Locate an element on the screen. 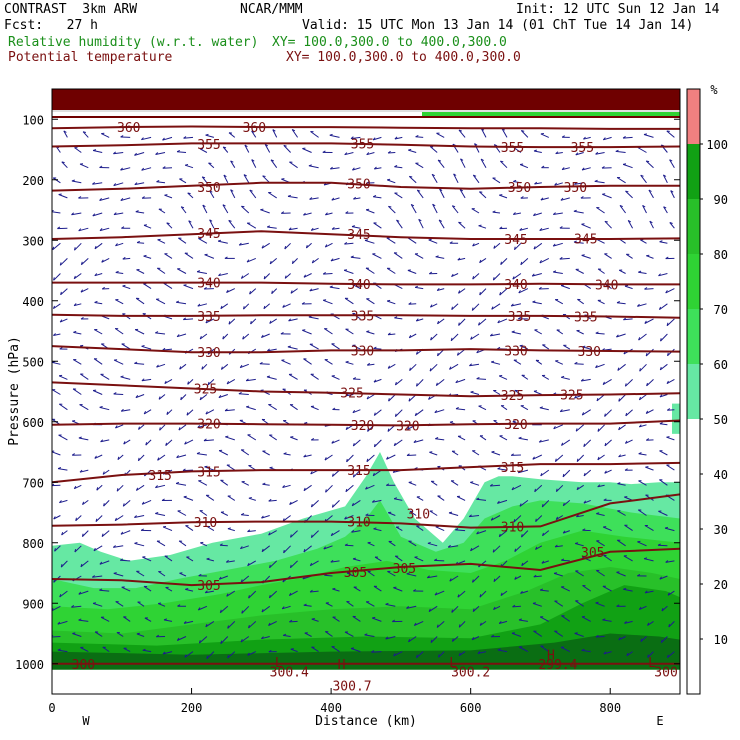 The image size is (740, 740). x-tick-label: 0 is located at coordinates (51, 708).